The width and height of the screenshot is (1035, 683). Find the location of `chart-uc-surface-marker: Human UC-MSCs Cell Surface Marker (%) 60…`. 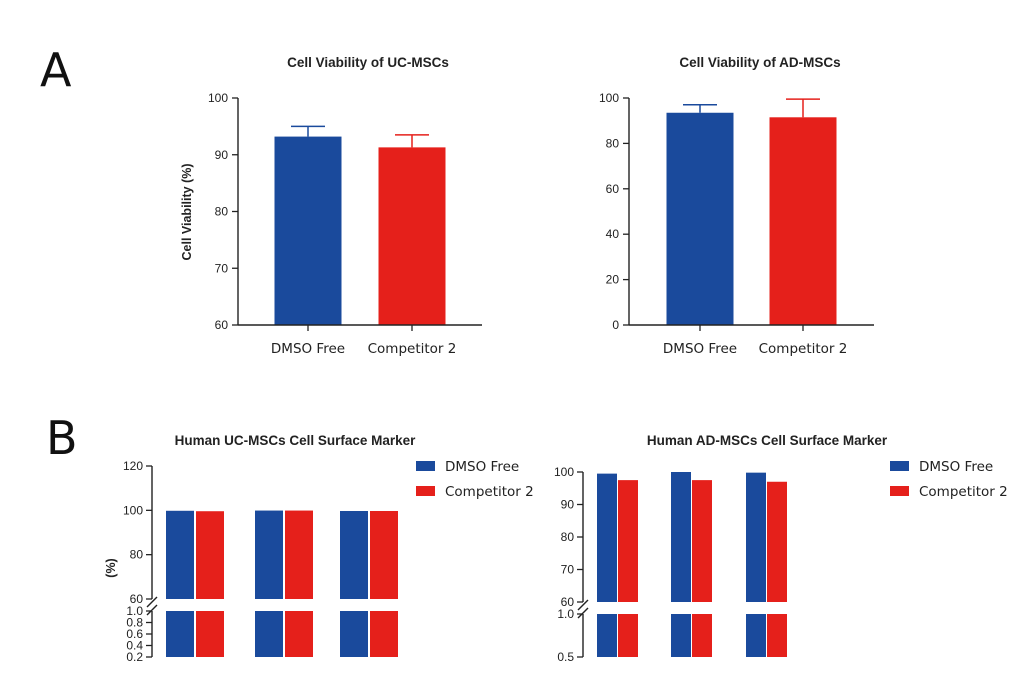

chart-uc-surface-marker: Human UC-MSCs Cell Surface Marker (%) 60… is located at coordinates (319, 548).